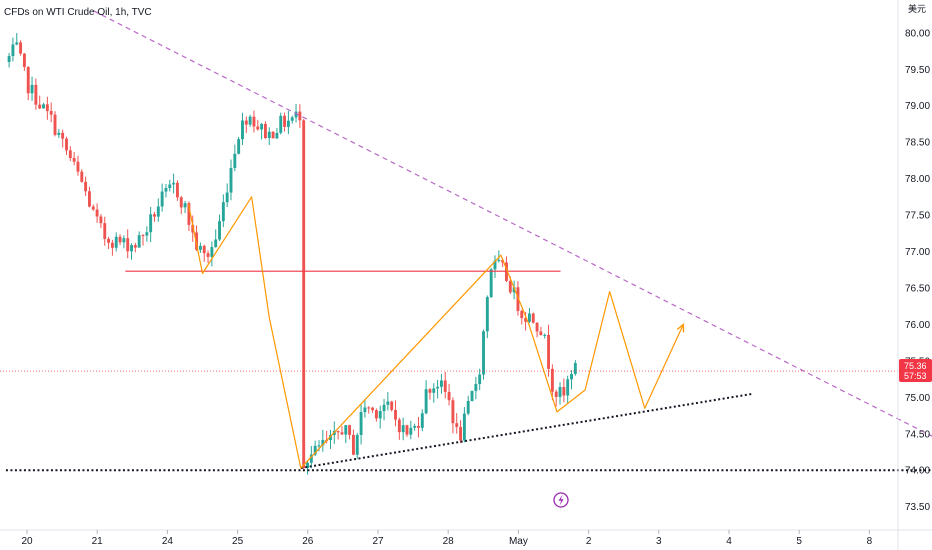 The image size is (932, 550). What do you see at coordinates (917, 70) in the screenshot?
I see `y-tick-label: 79.50` at bounding box center [917, 70].